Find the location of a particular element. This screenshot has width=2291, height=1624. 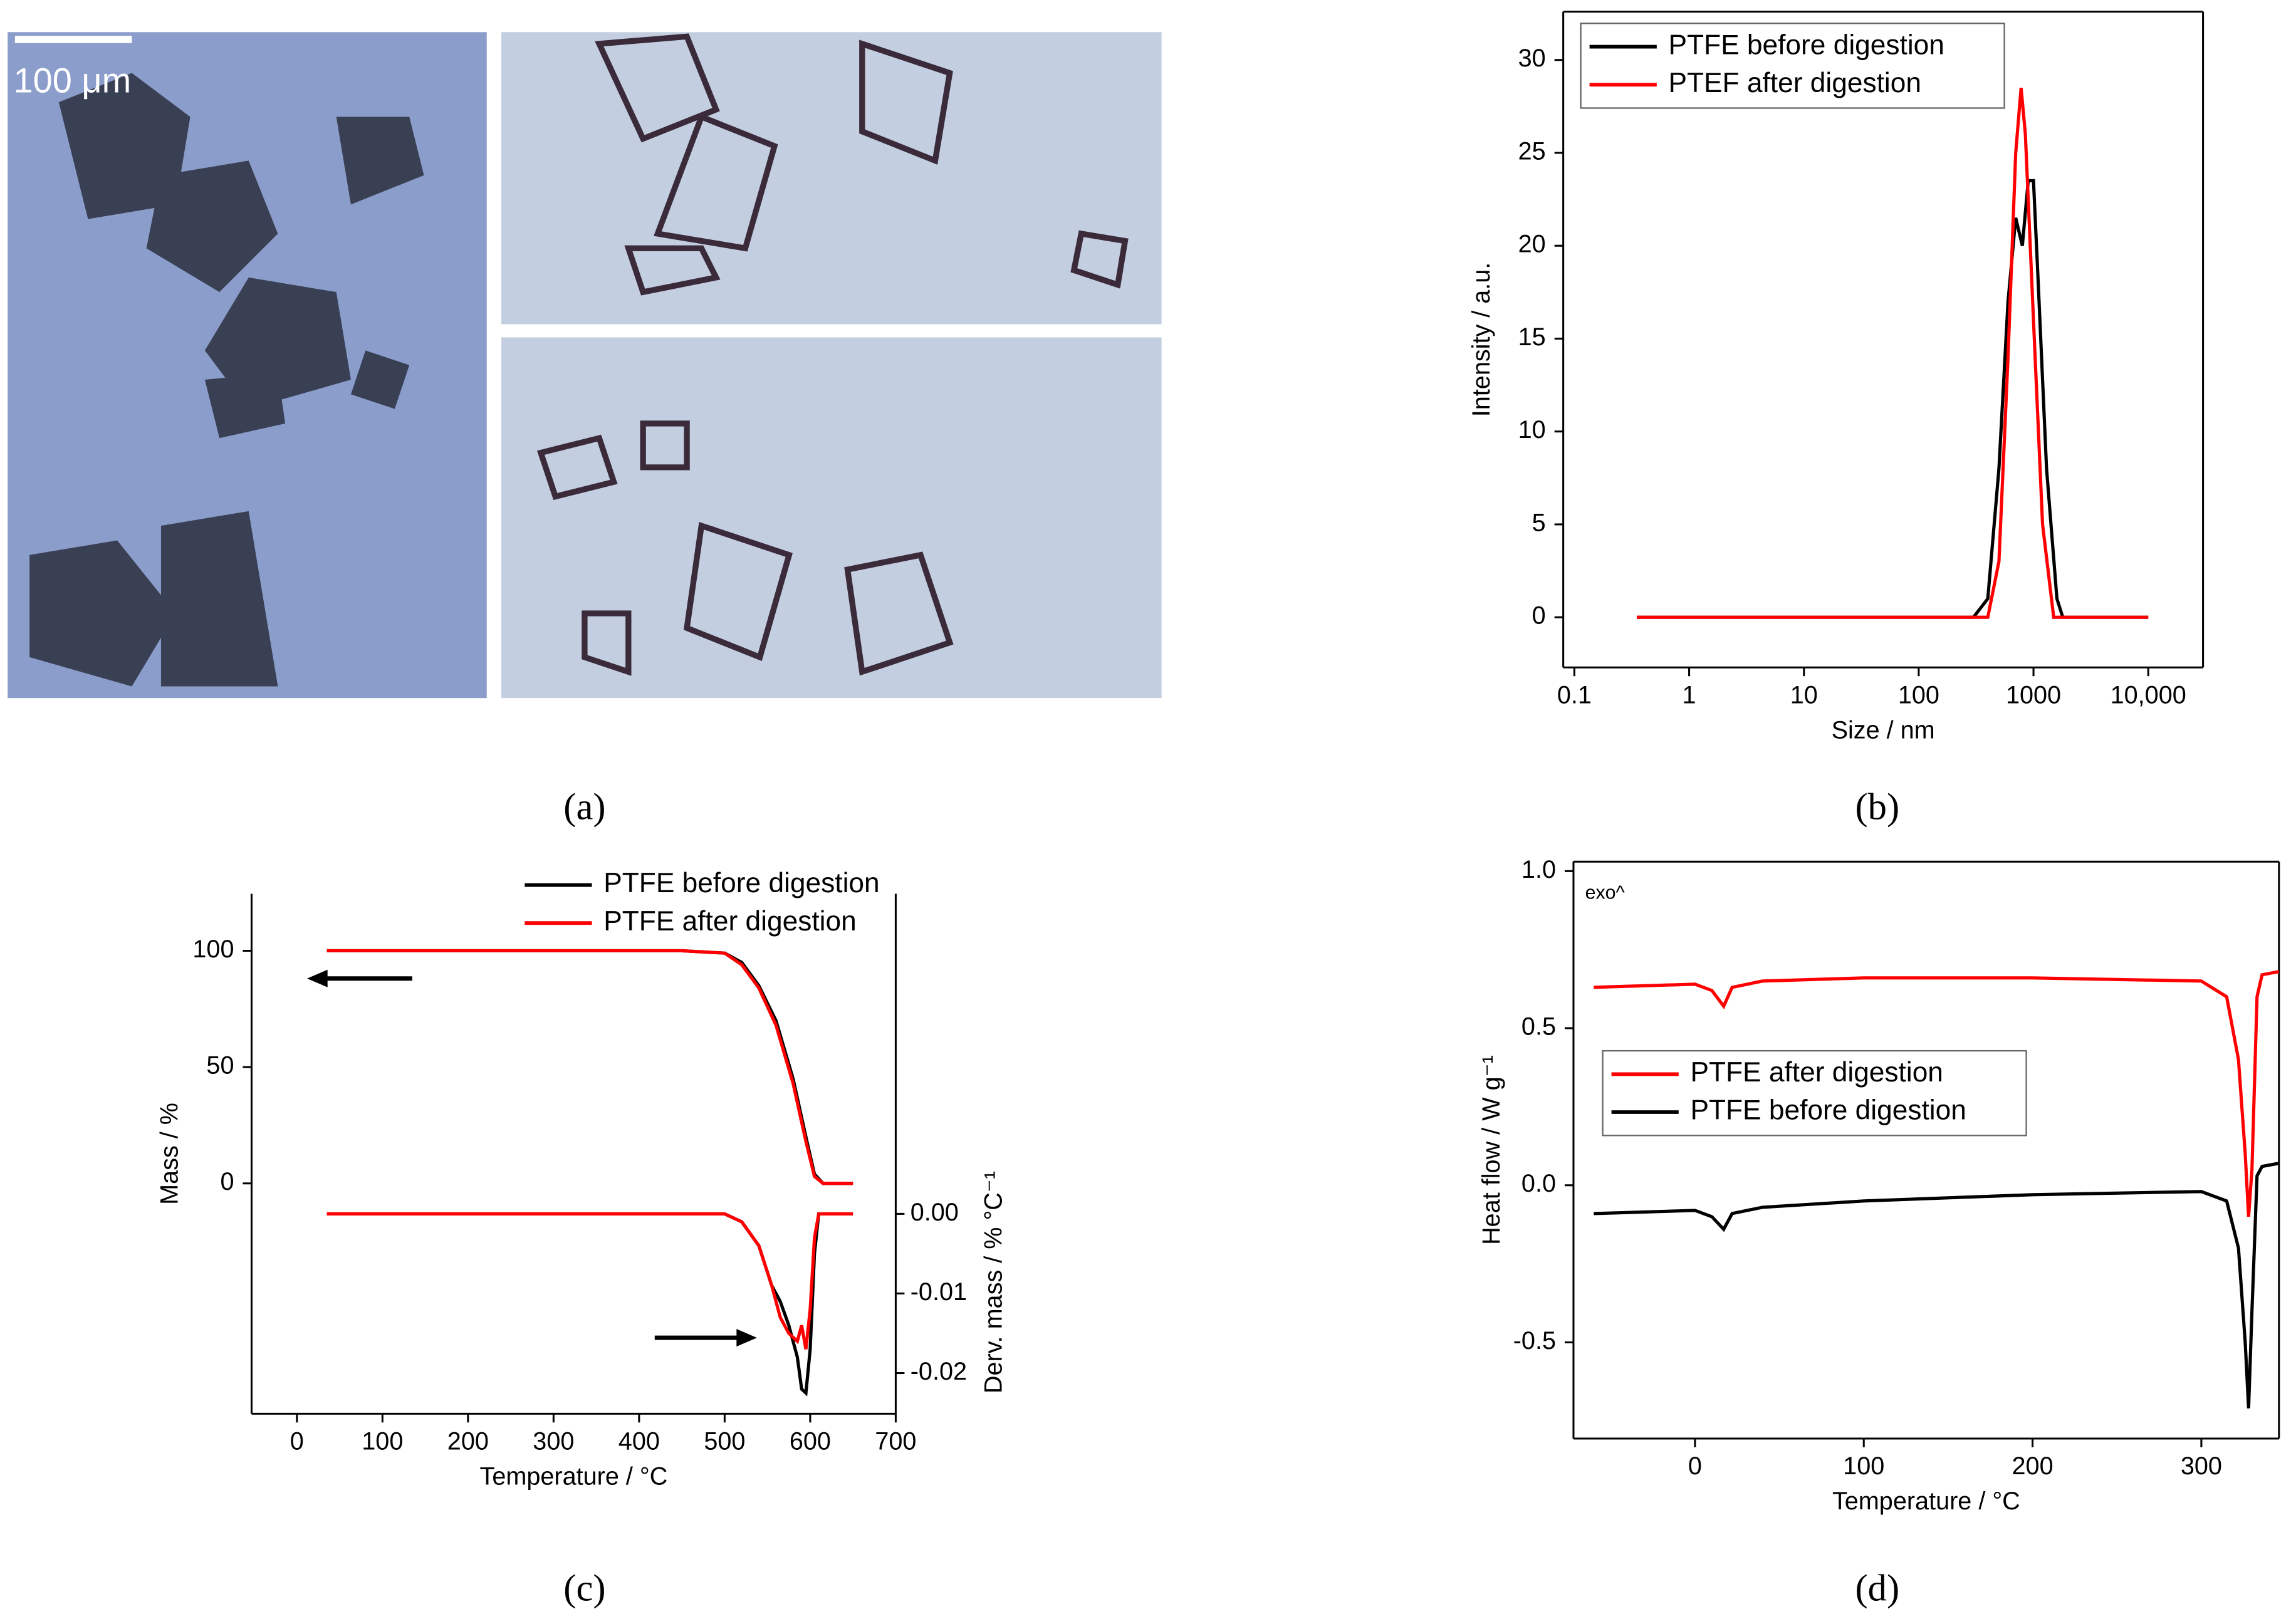

x-tick-label: 10,000 is located at coordinates (2148, 695).